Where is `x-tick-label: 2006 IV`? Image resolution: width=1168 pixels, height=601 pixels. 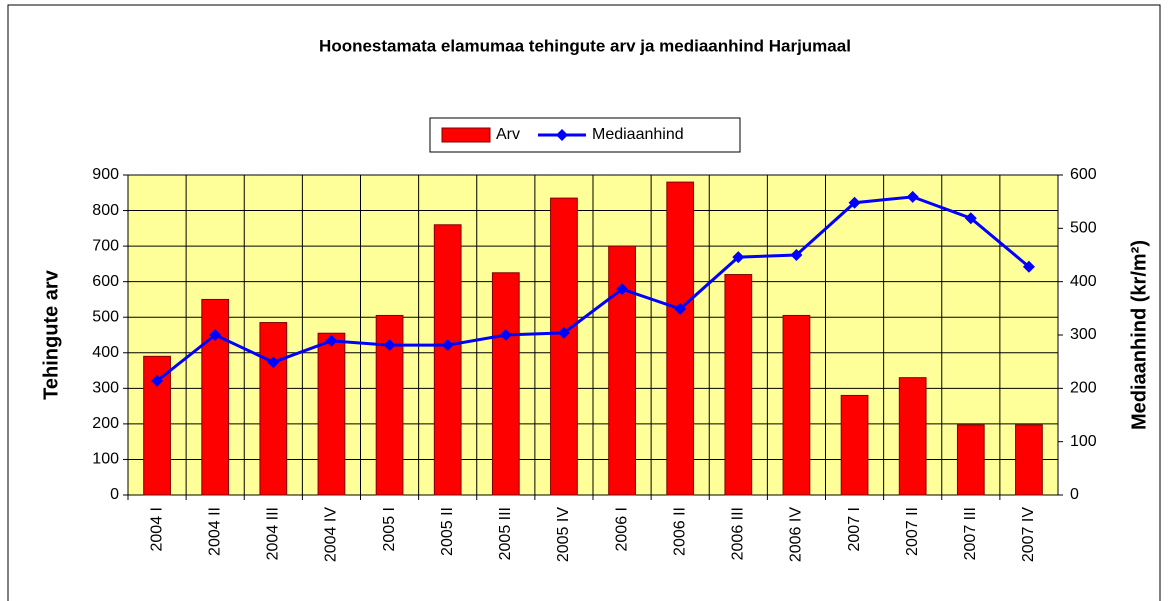
x-tick-label: 2006 IV is located at coordinates (796, 534).